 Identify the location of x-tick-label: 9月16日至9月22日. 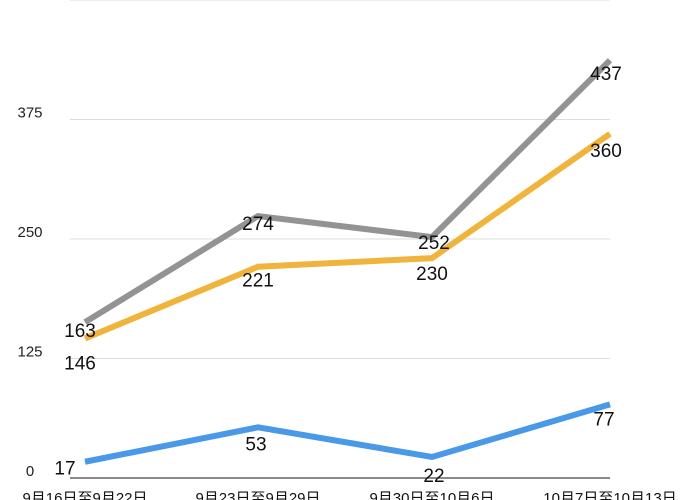
(84, 495).